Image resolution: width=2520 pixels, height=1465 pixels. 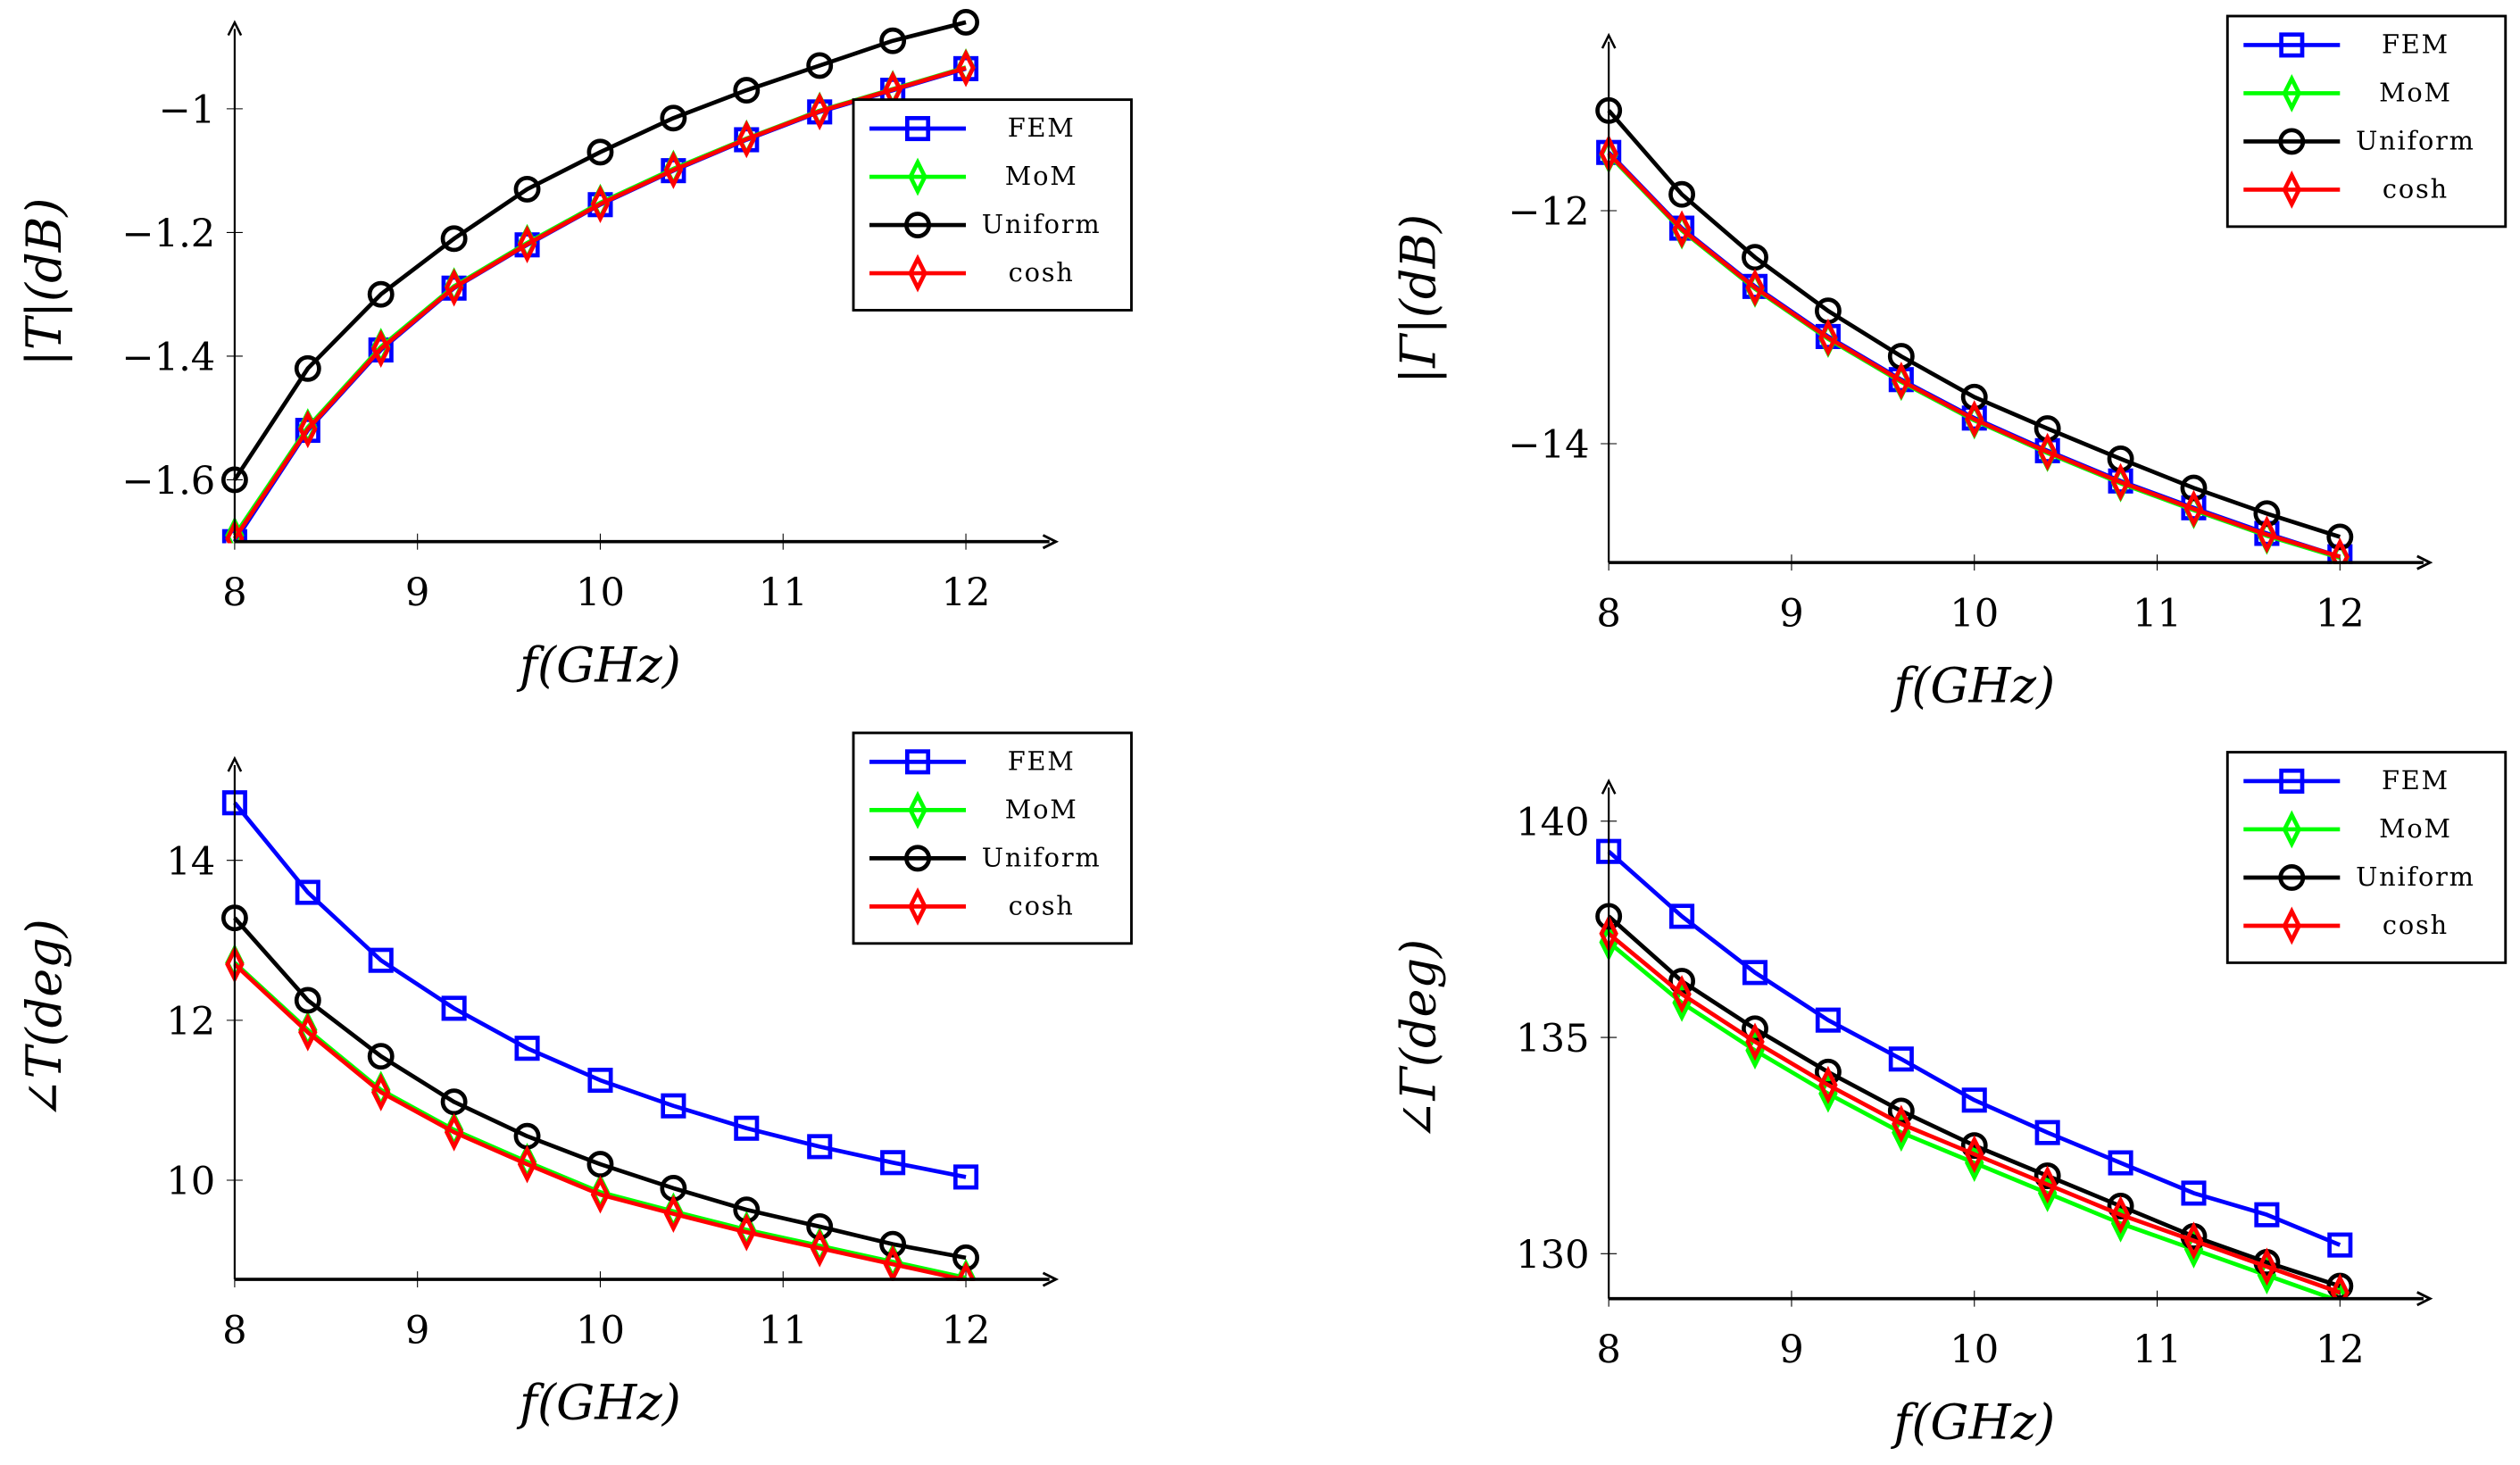 What do you see at coordinates (1974, 355) in the screenshot?
I see `series-line-cosh` at bounding box center [1974, 355].